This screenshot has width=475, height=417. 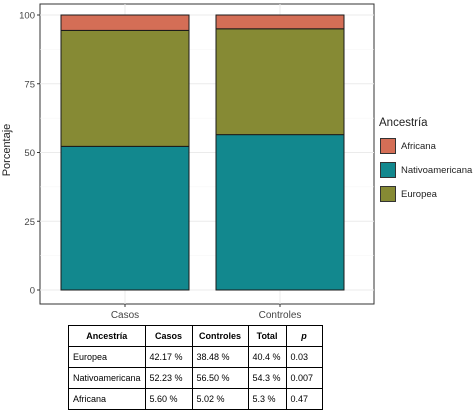 I want to click on x-tick-label-controles: Controles, so click(x=280, y=315).